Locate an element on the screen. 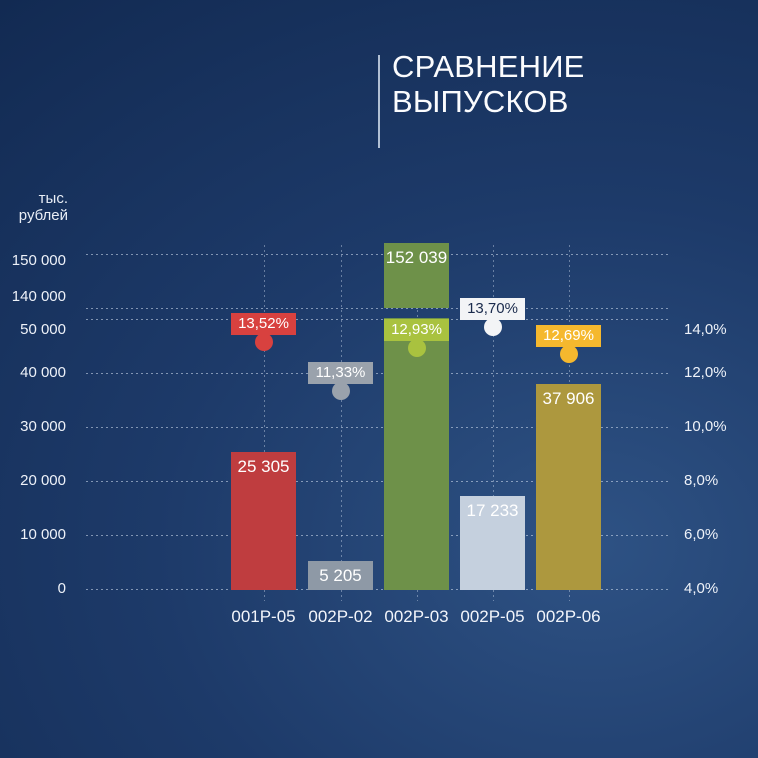 The height and width of the screenshot is (758, 758). bar-002Р-06 is located at coordinates (568, 487).